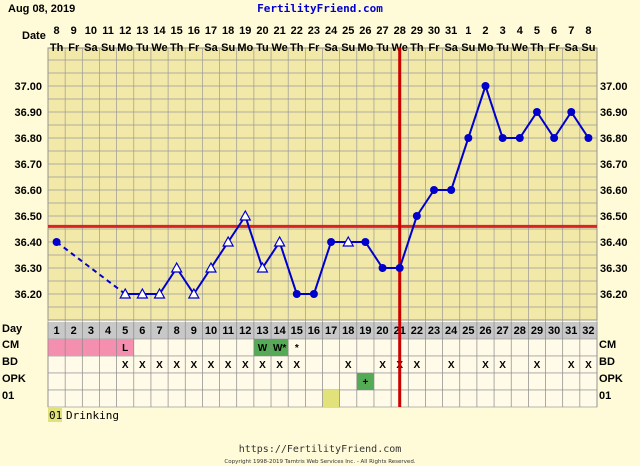  Describe the element at coordinates (468, 331) in the screenshot. I see `day-number: 25` at that location.